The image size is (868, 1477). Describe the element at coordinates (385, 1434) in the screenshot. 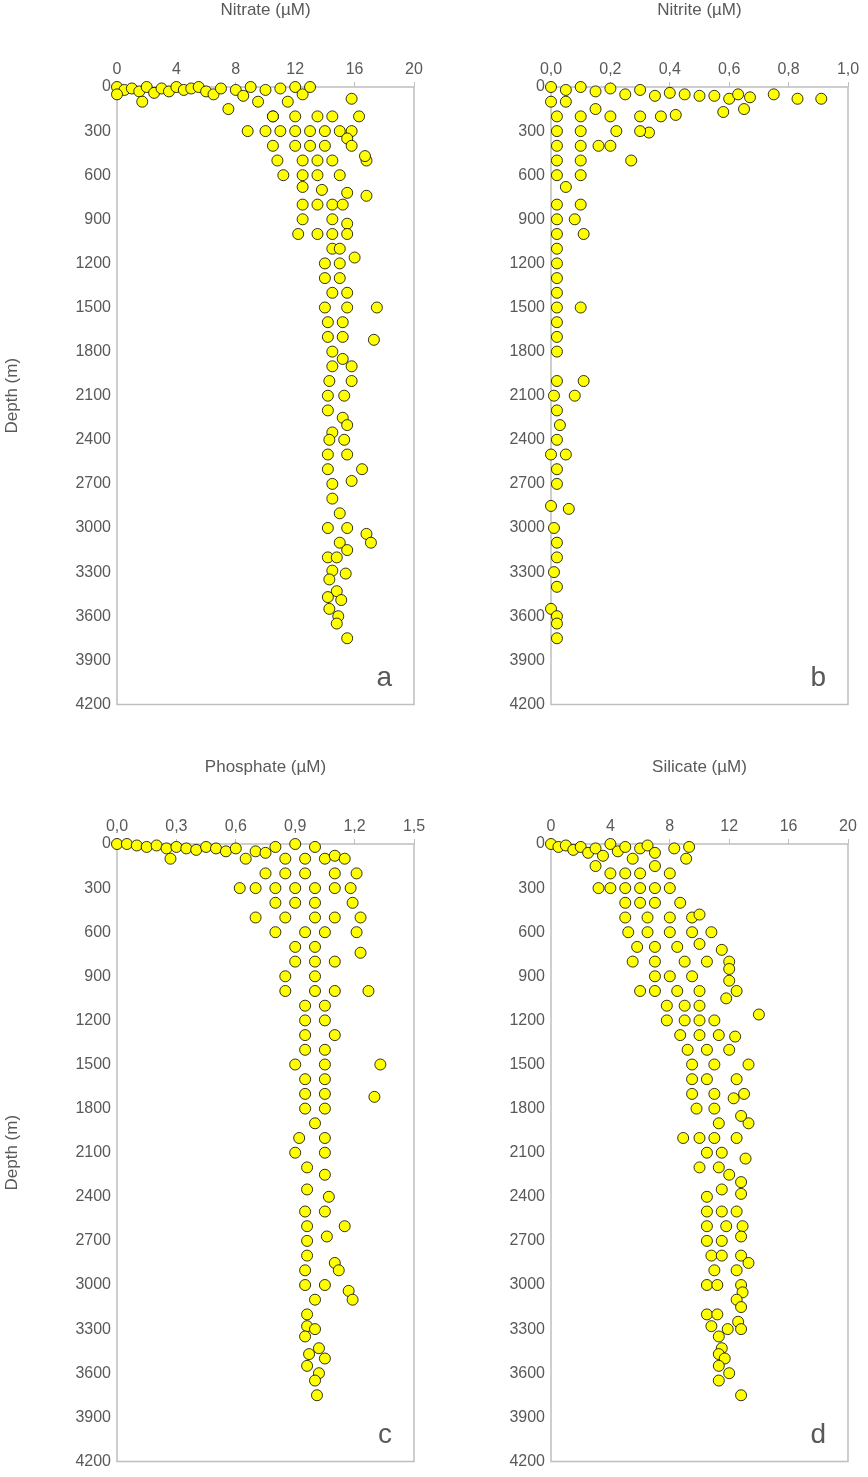

I see `annotation: c` at that location.